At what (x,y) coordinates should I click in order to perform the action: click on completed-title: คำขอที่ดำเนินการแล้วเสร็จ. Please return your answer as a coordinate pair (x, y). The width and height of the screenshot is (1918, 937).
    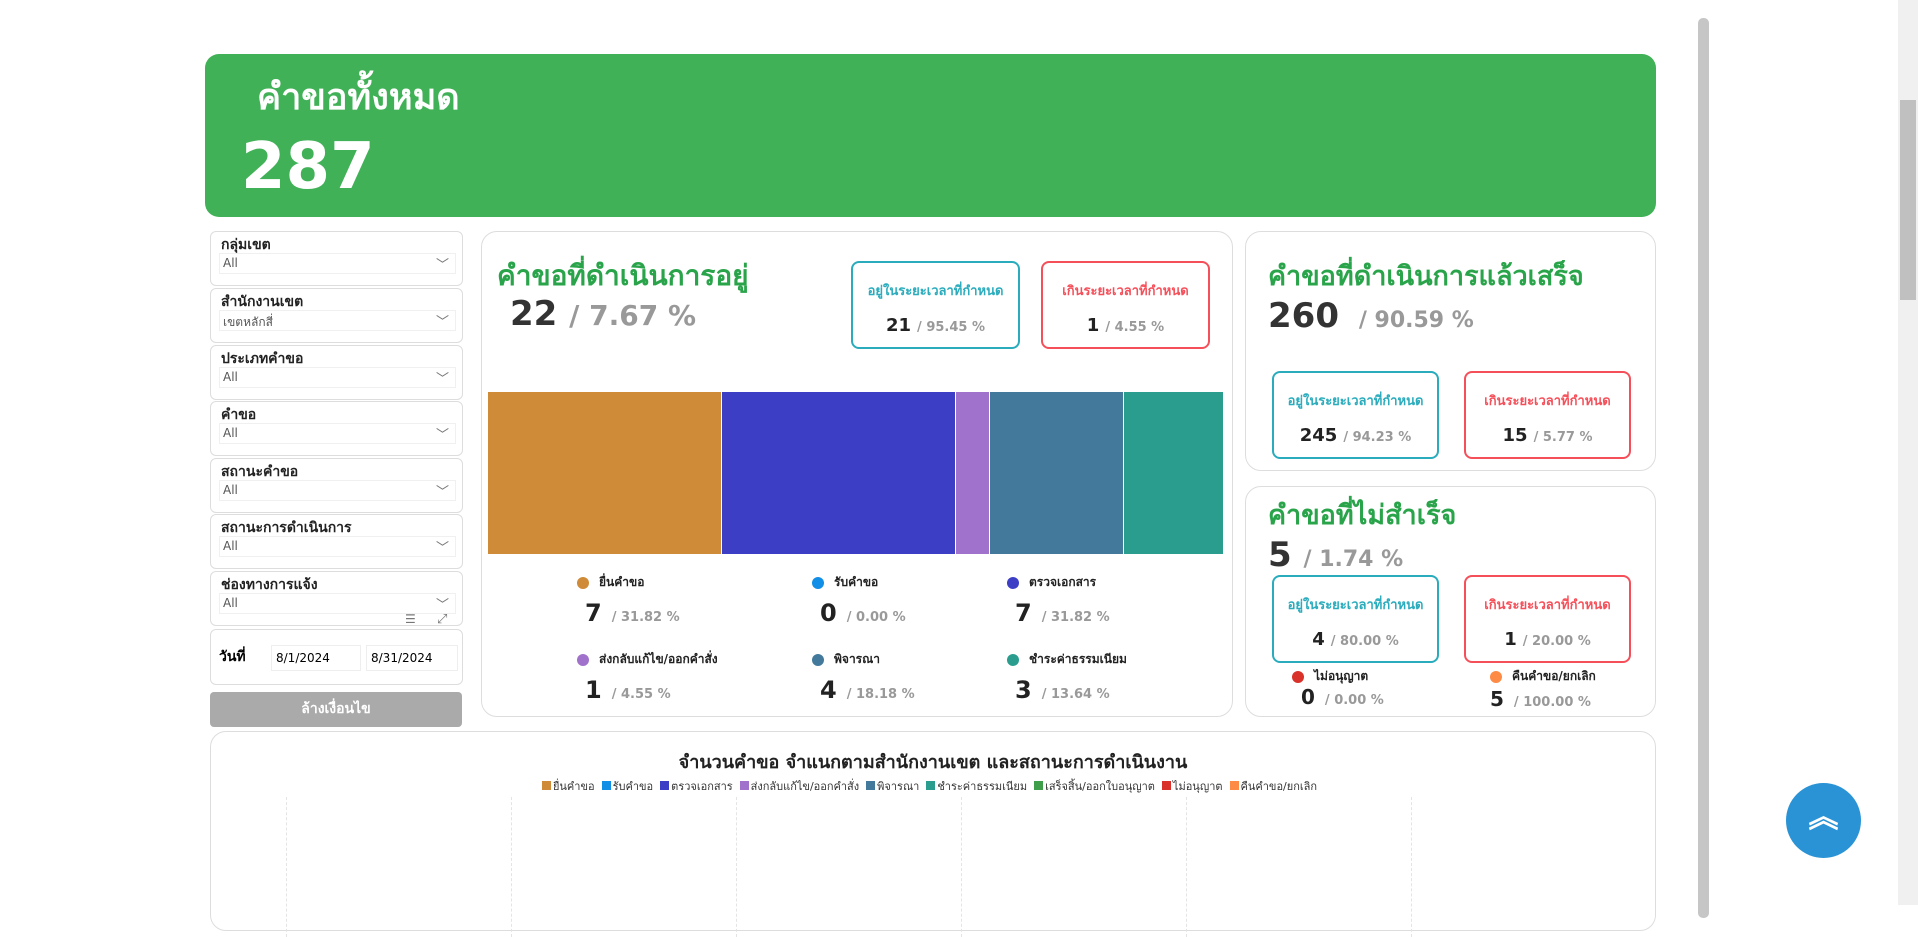
    Looking at the image, I should click on (1426, 276).